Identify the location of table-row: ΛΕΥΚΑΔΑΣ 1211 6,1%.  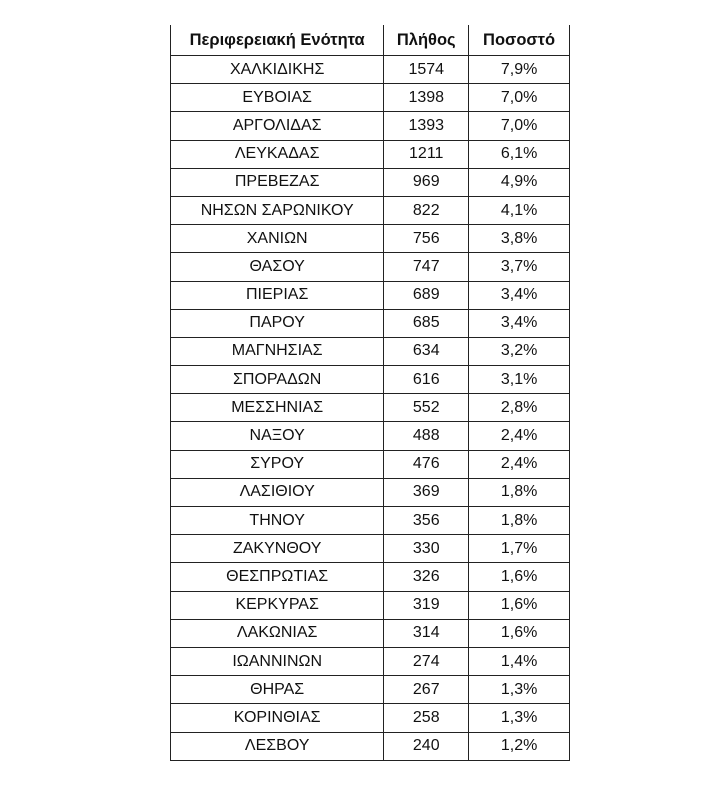
(369, 154).